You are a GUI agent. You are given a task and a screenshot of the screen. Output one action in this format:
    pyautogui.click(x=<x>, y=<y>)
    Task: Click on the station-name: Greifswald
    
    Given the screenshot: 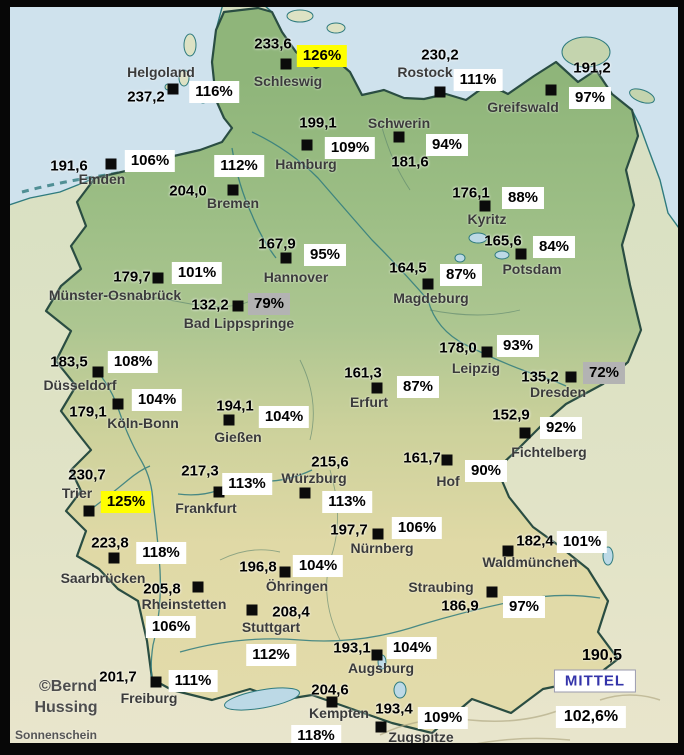 What is the action you would take?
    pyautogui.click(x=523, y=107)
    